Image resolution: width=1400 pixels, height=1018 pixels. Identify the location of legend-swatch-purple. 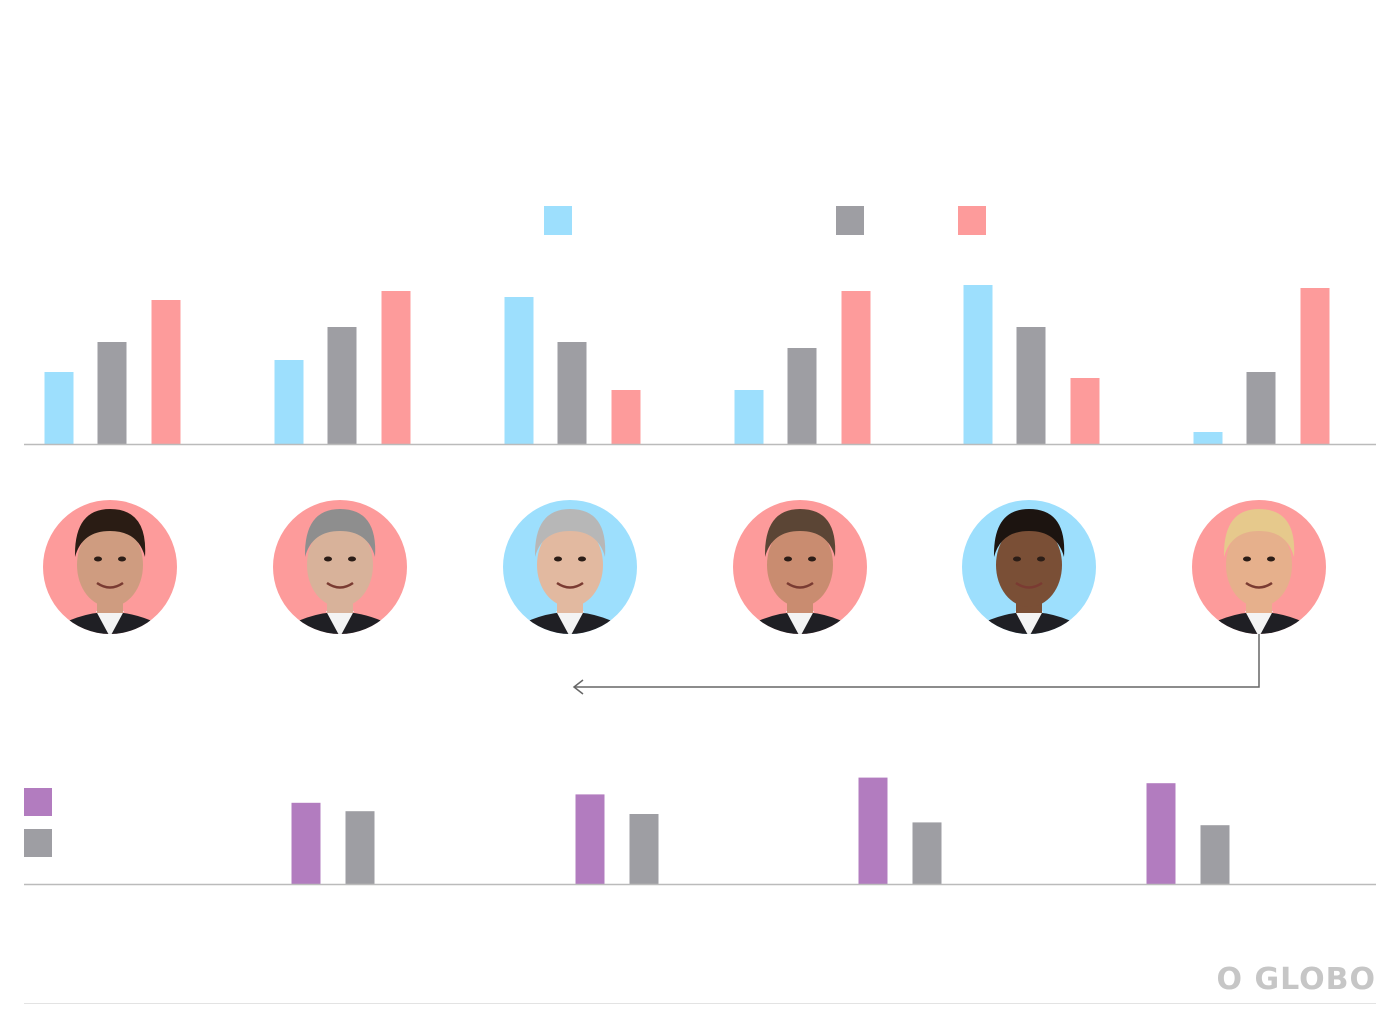
(38, 802).